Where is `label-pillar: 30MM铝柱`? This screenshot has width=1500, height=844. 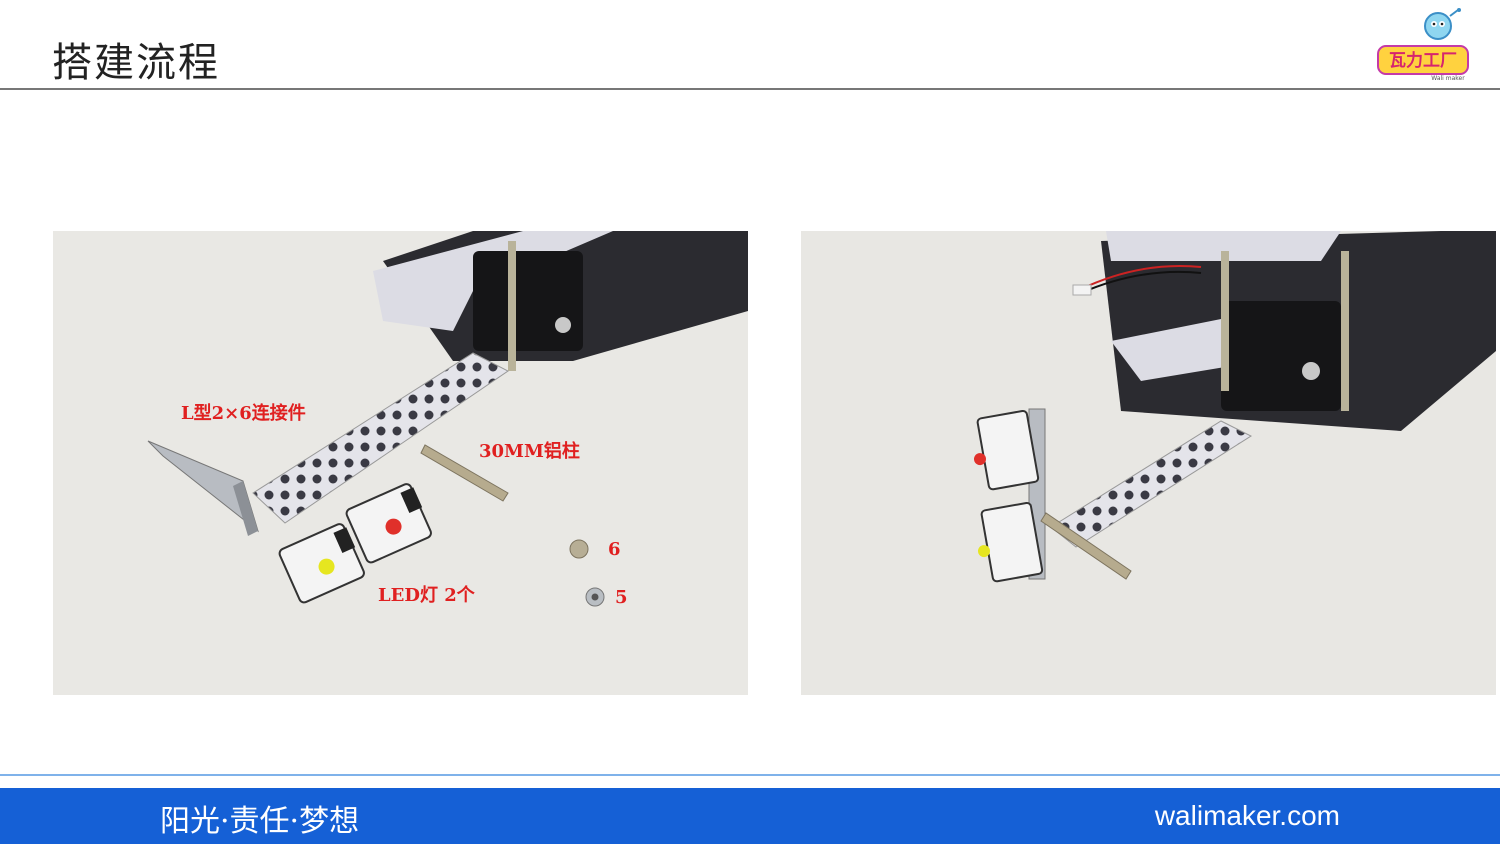 label-pillar: 30MM铝柱 is located at coordinates (529, 451).